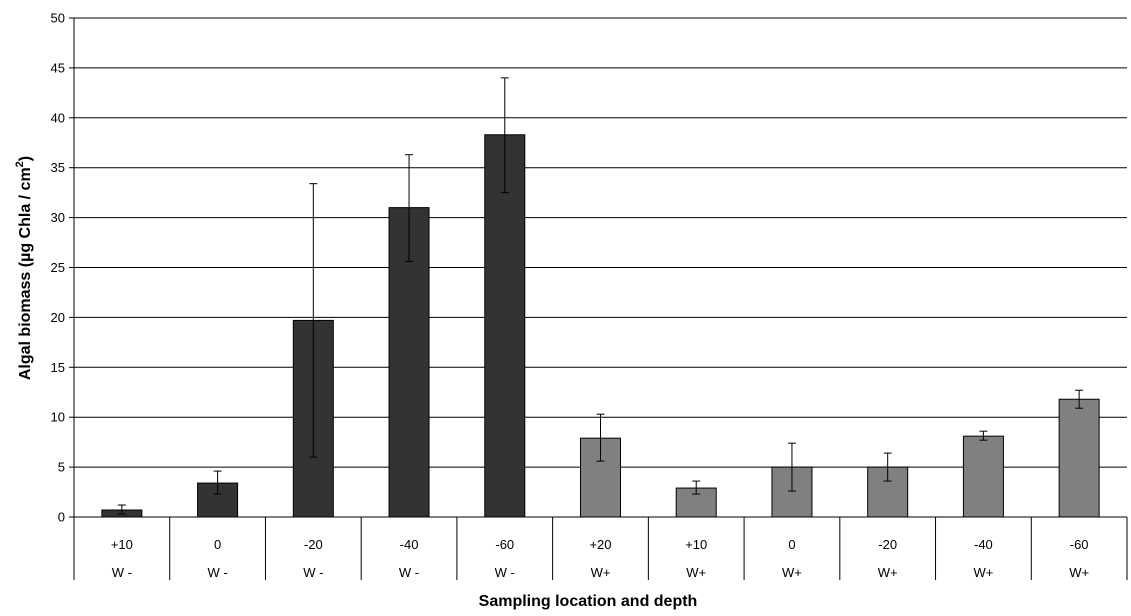 Image resolution: width=1131 pixels, height=616 pixels. I want to click on x-axis-title: Sampling location and depth, so click(588, 601).